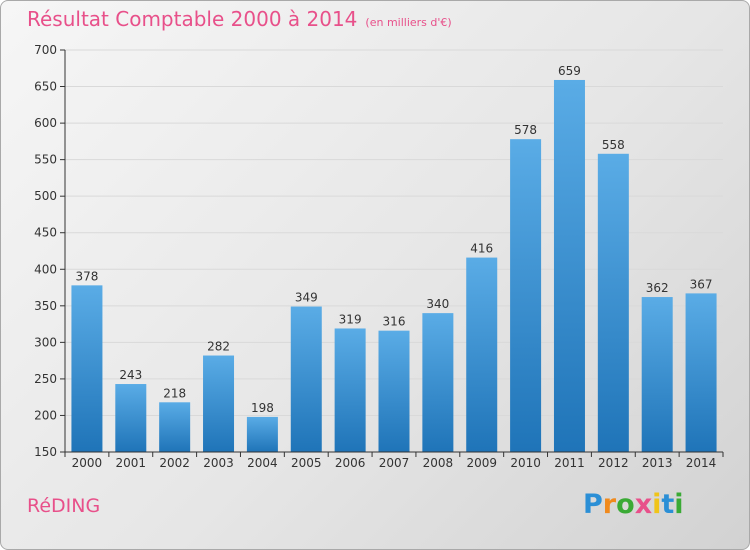 The image size is (750, 550). I want to click on logo-letter: P, so click(593, 504).